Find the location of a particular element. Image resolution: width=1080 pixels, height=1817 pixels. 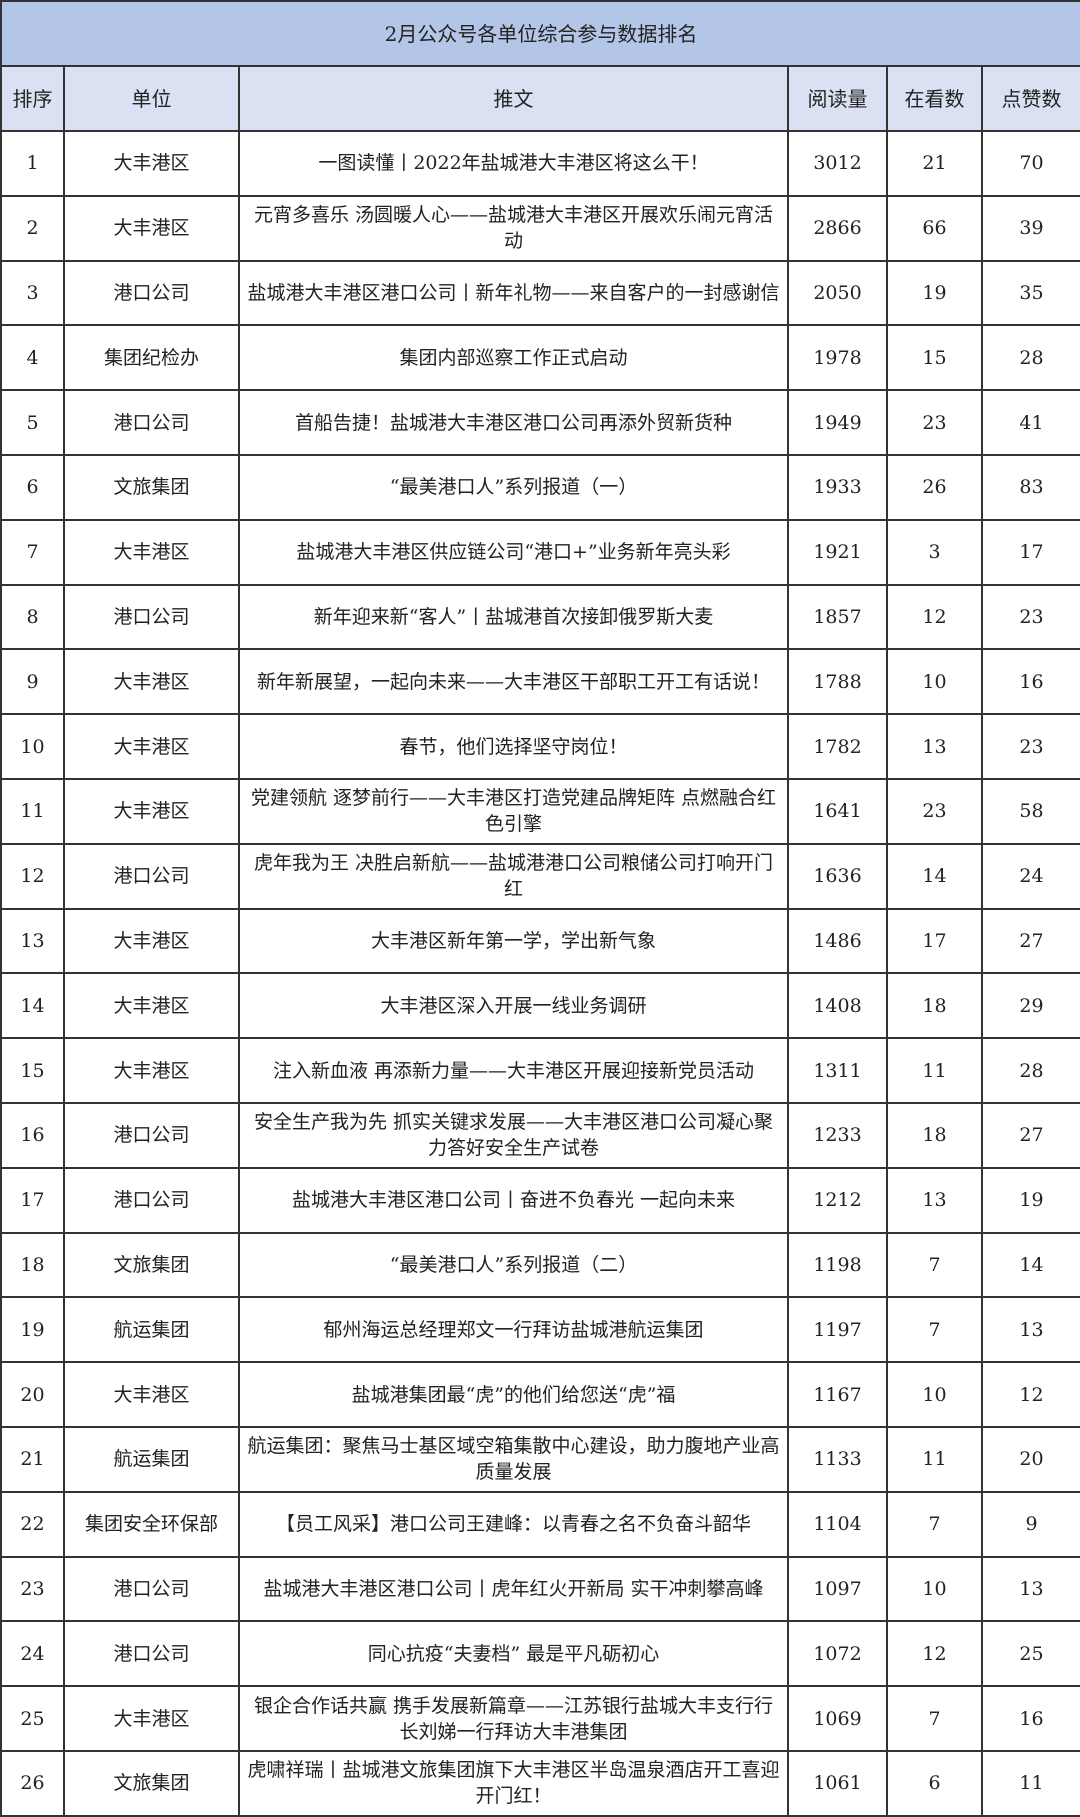

cell-watching: 13 is located at coordinates (934, 1200).